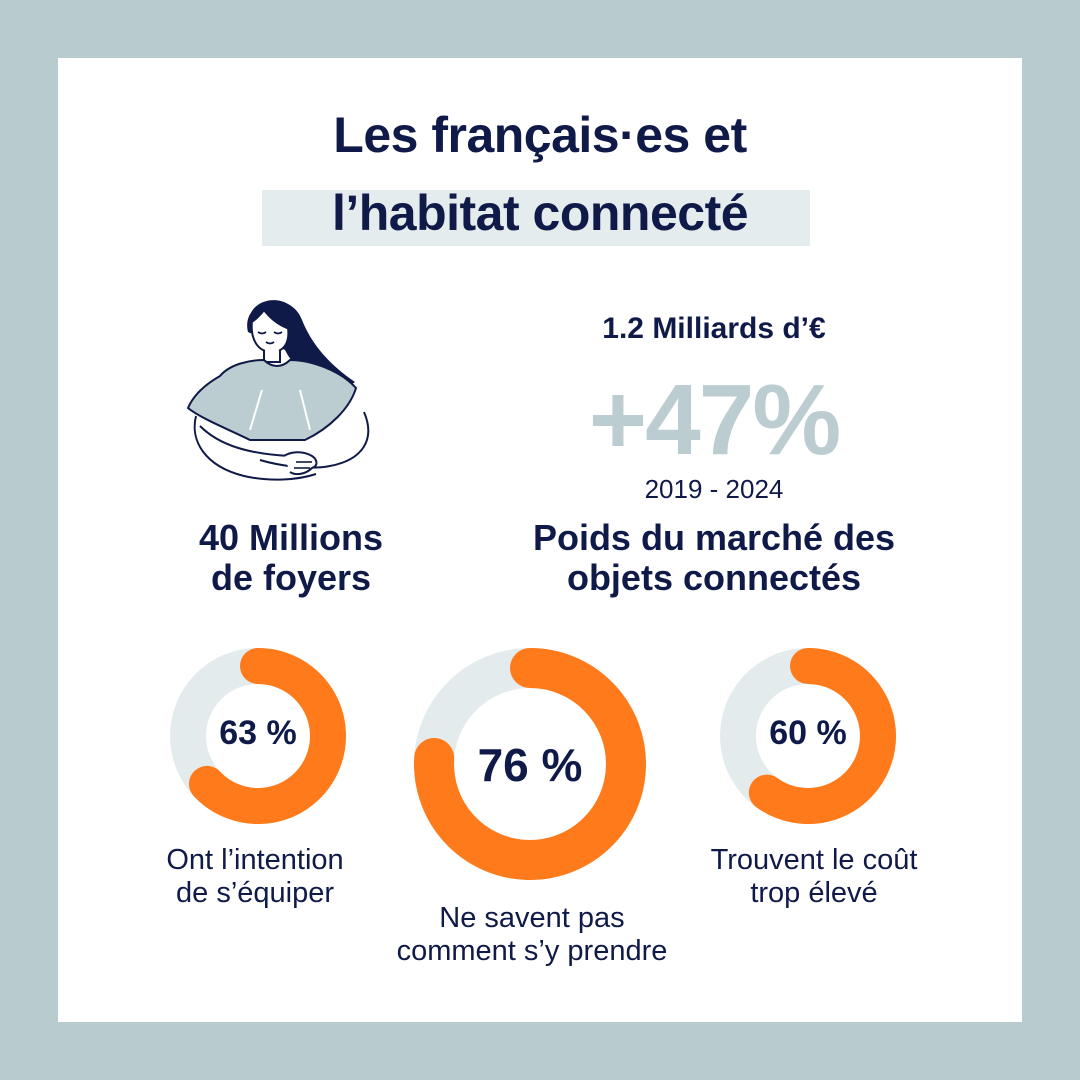 The height and width of the screenshot is (1080, 1080). What do you see at coordinates (814, 893) in the screenshot?
I see `caption-line-2: trop élevé` at bounding box center [814, 893].